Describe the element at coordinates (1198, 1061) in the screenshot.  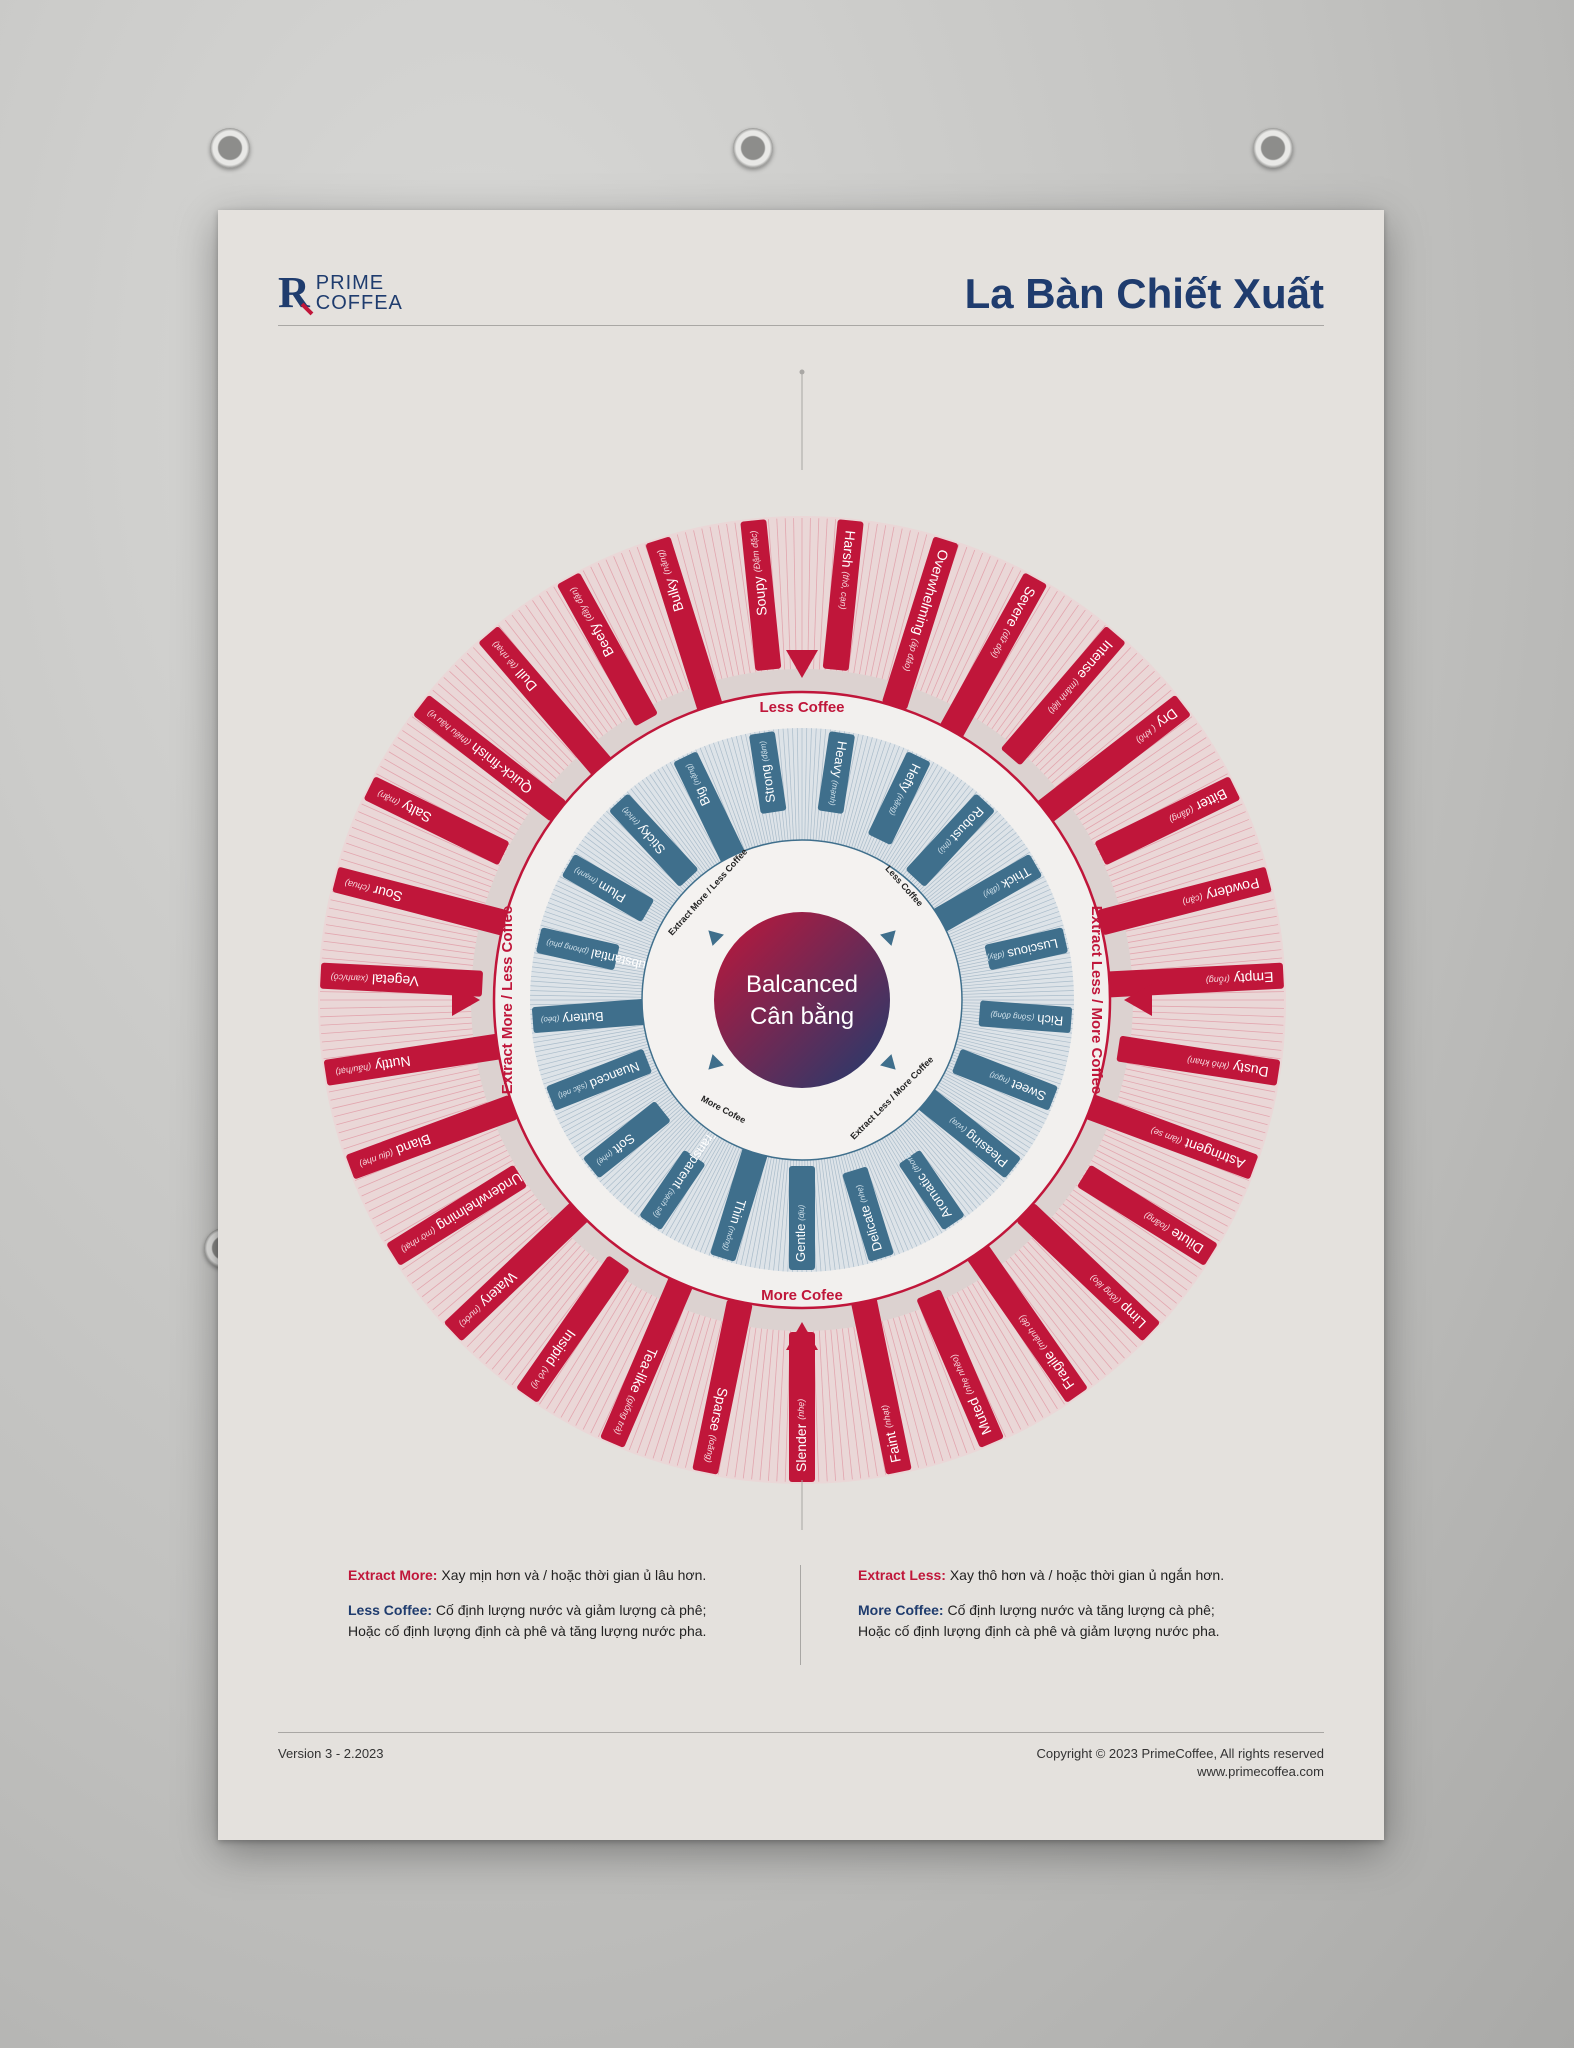
I see `outer-flavor-bar: Dusty(khô khan)` at that location.